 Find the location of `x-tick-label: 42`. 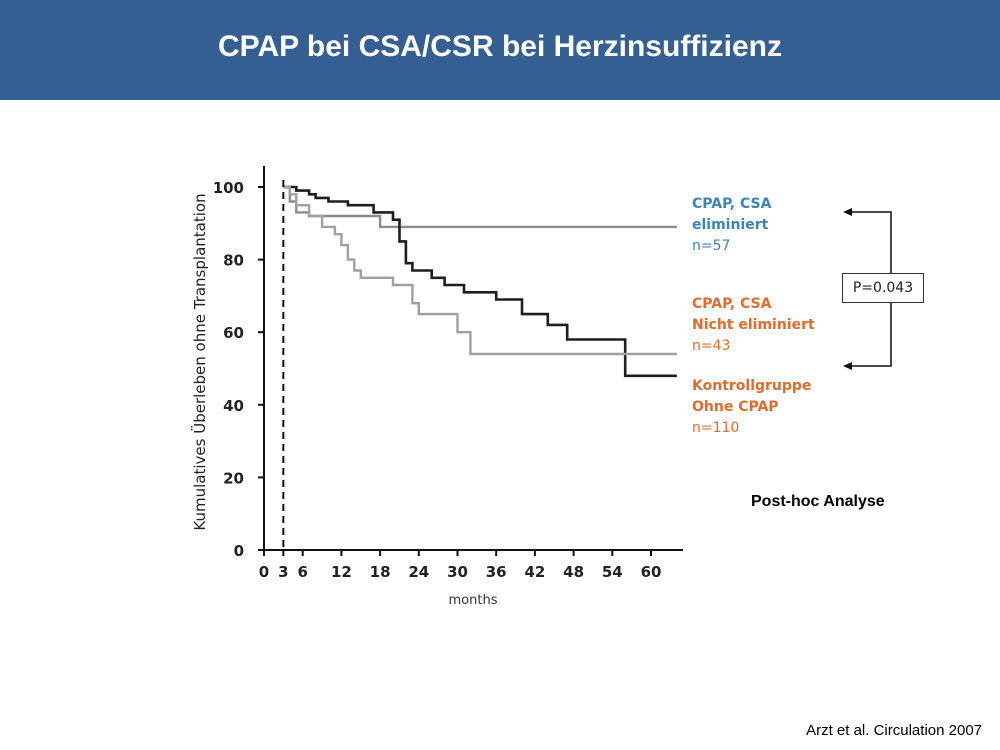

x-tick-label: 42 is located at coordinates (534, 572).